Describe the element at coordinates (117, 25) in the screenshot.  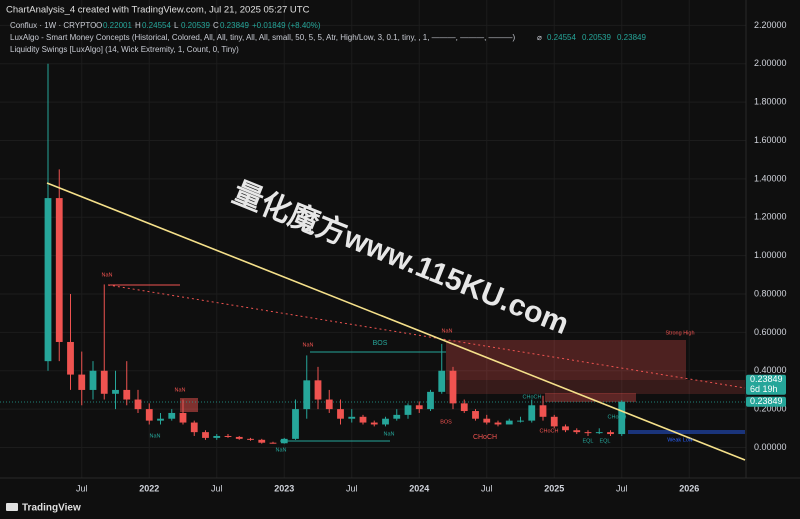
I see `legend-text: 0.22001` at that location.